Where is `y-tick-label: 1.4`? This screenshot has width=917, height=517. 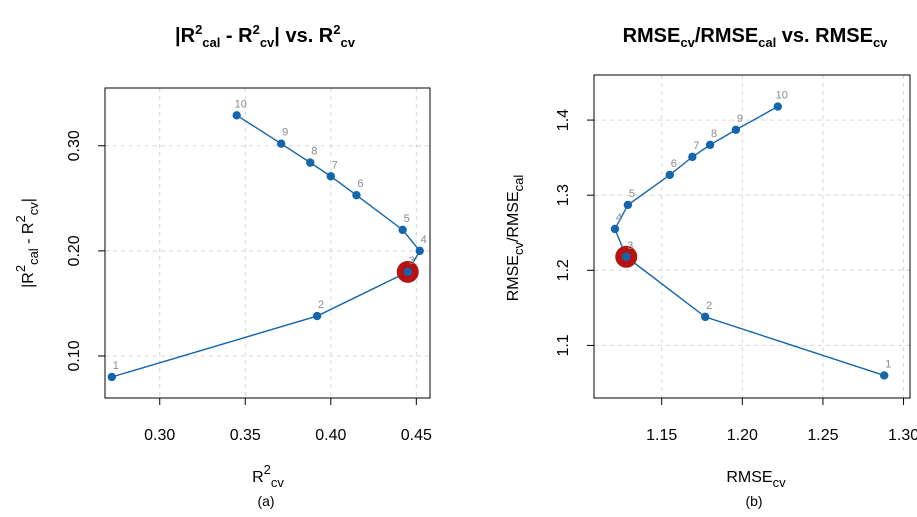 y-tick-label: 1.4 is located at coordinates (563, 120).